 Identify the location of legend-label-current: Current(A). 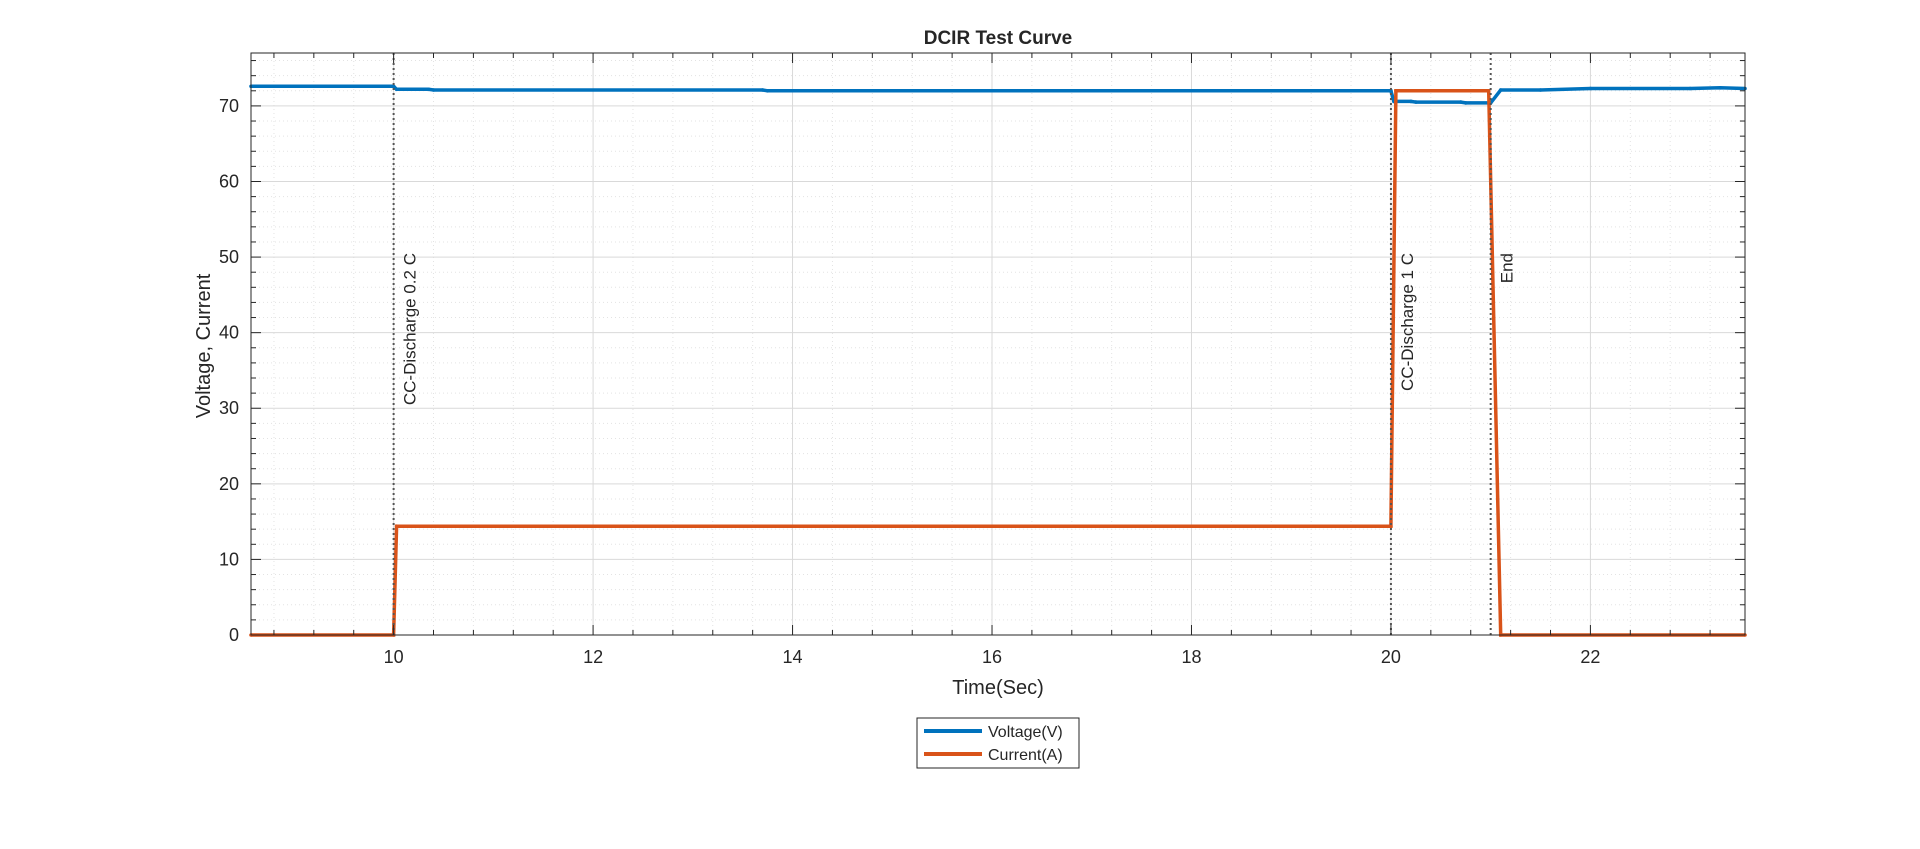
(1025, 755).